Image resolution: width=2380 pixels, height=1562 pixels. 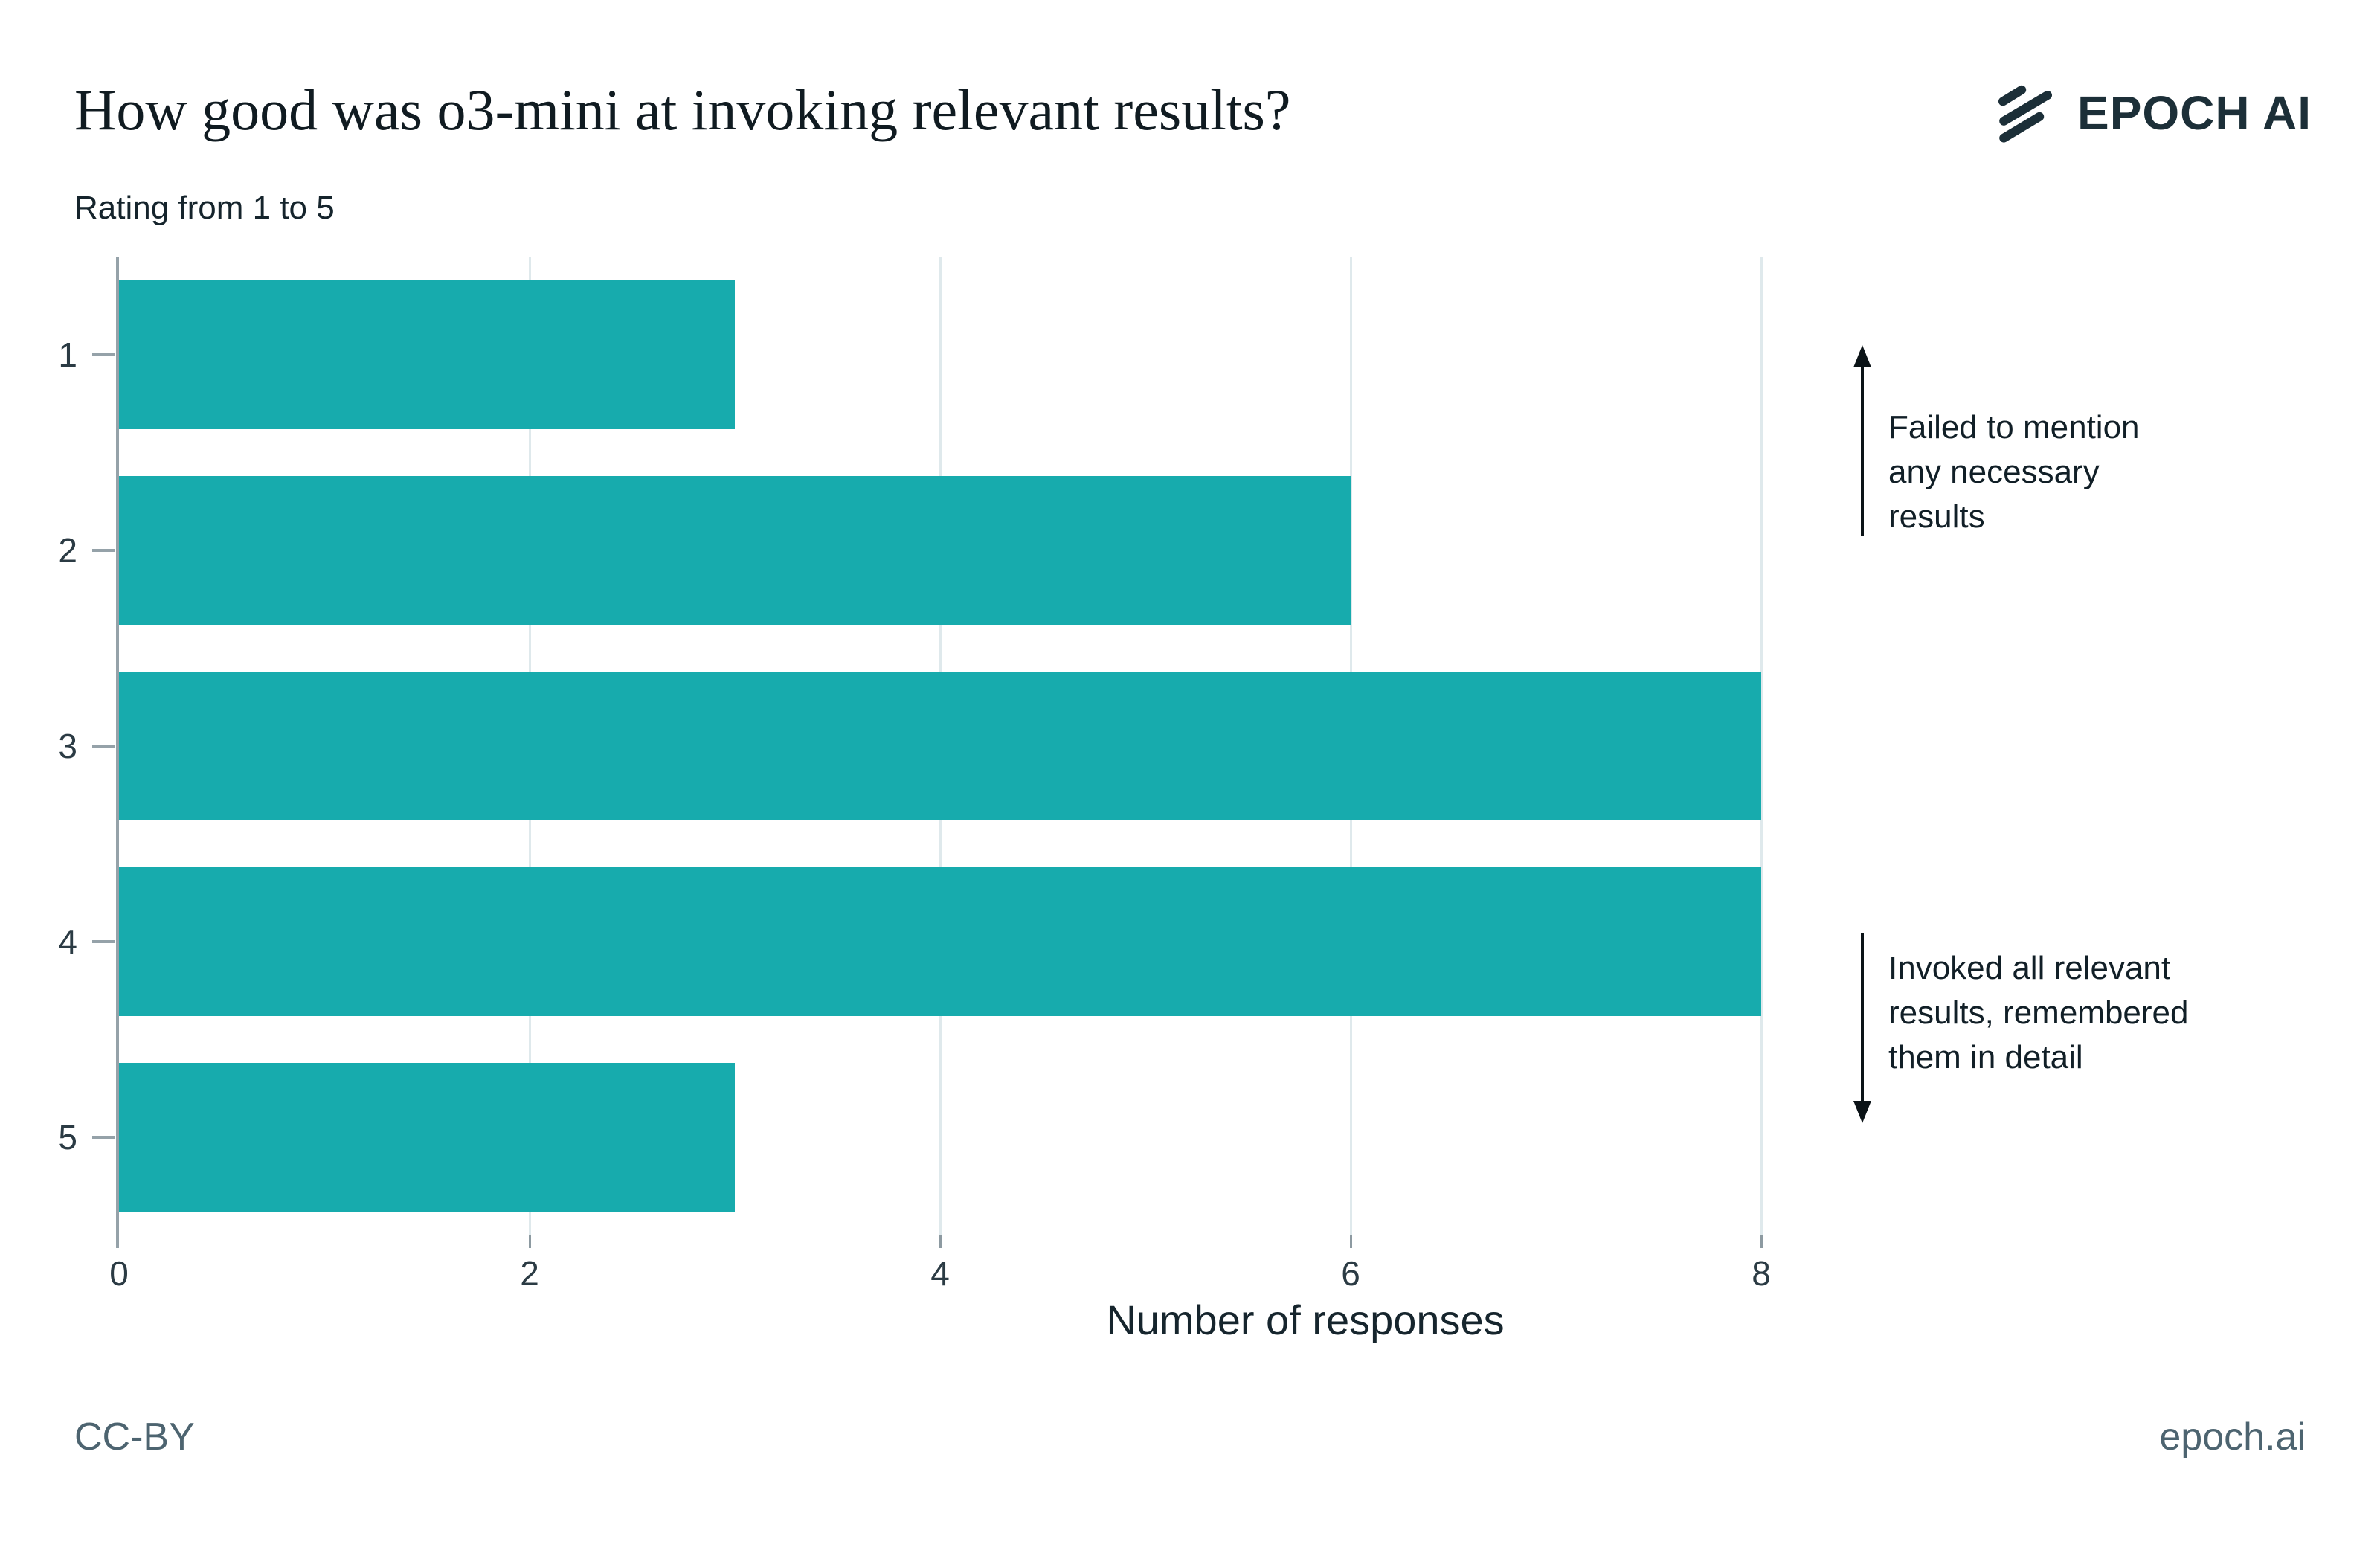 I want to click on arrow-up-icon, so click(x=1862, y=441).